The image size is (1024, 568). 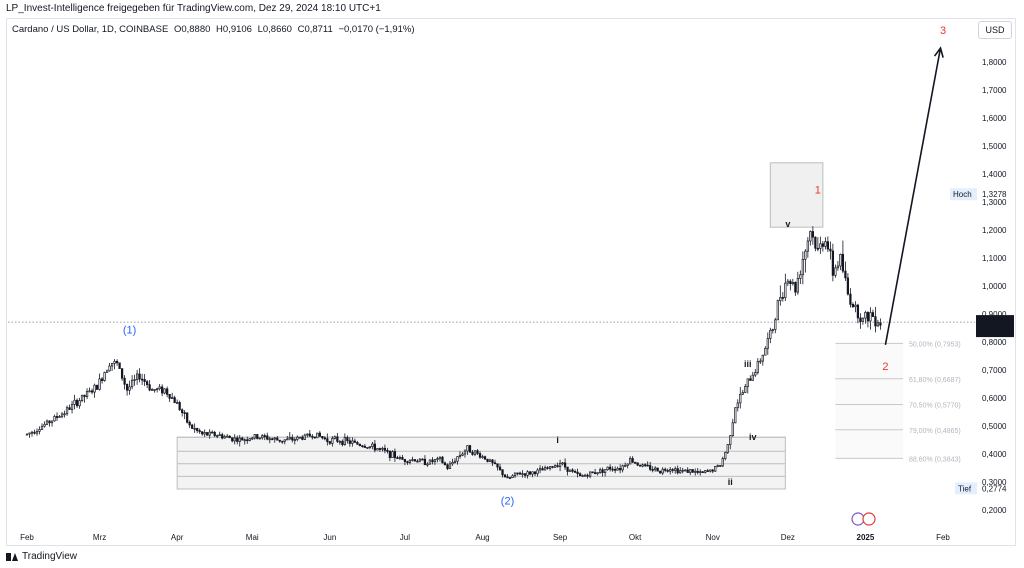 I want to click on brand-label: TradingView, so click(x=50, y=556).